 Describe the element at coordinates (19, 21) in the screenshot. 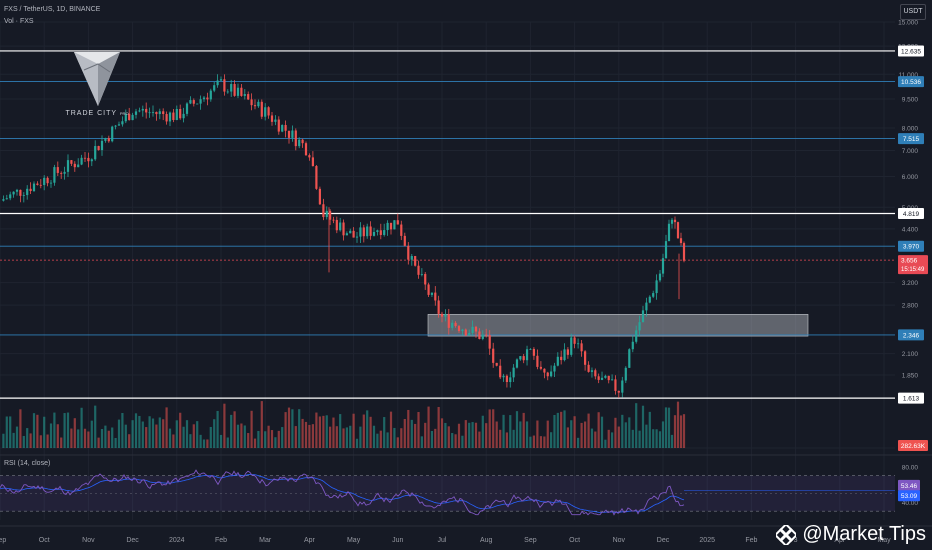

I see `volume-title: Vol · FXS` at that location.